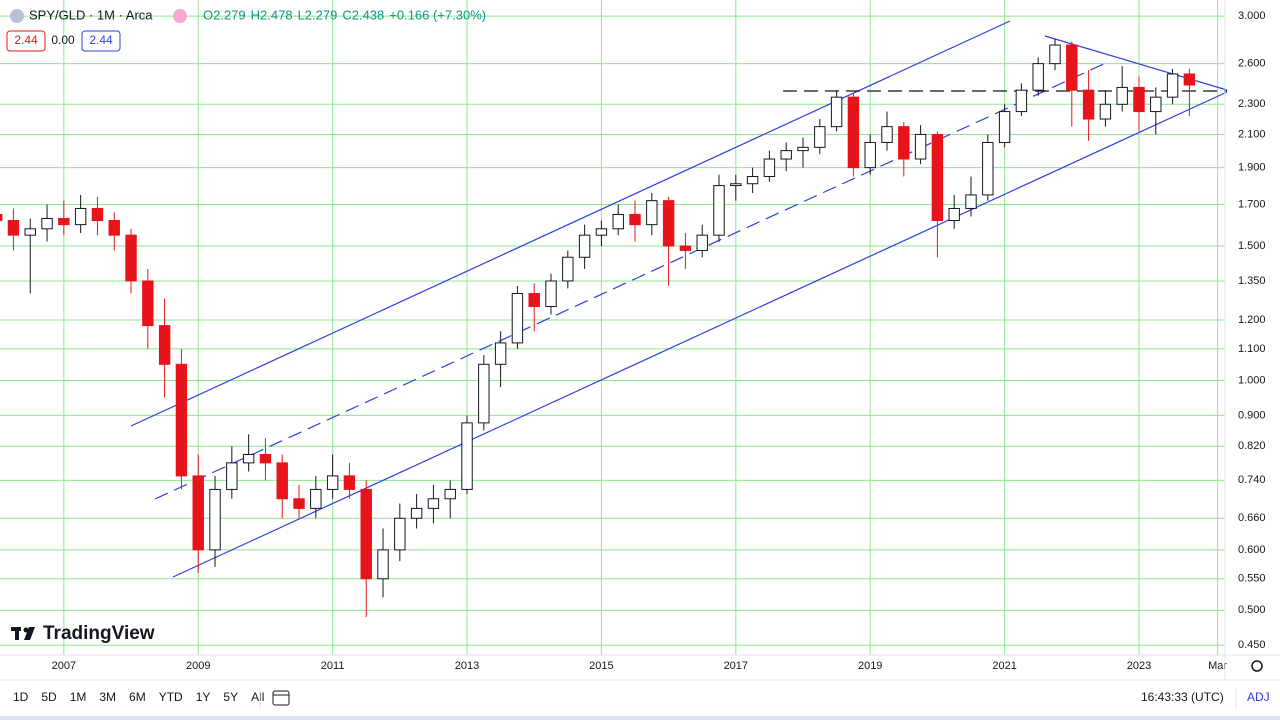 This screenshot has width=1280, height=720. I want to click on y-tick-label: 1.900, so click(1252, 168).